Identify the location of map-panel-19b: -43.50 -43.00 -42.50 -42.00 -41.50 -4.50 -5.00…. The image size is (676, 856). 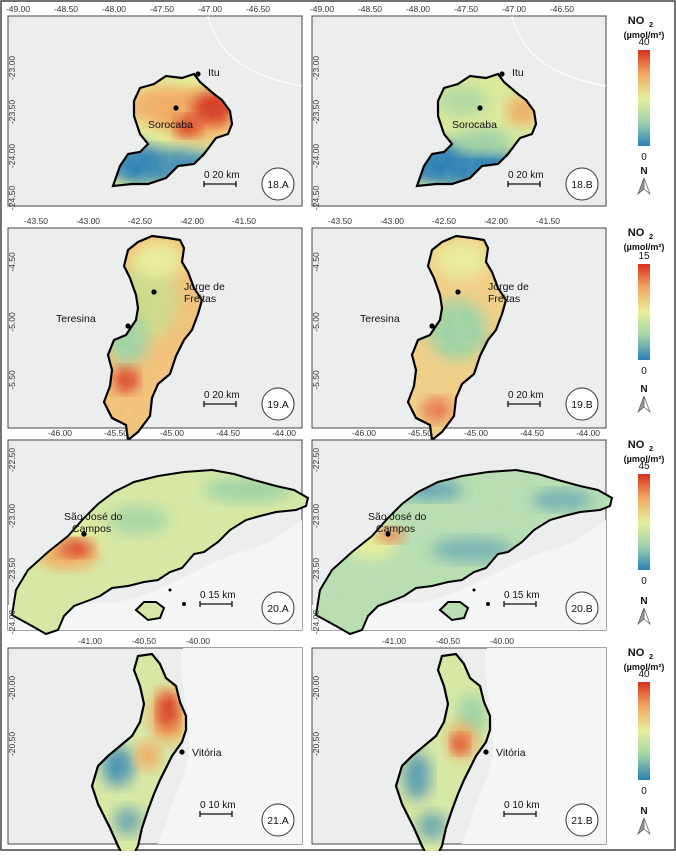
(459, 329).